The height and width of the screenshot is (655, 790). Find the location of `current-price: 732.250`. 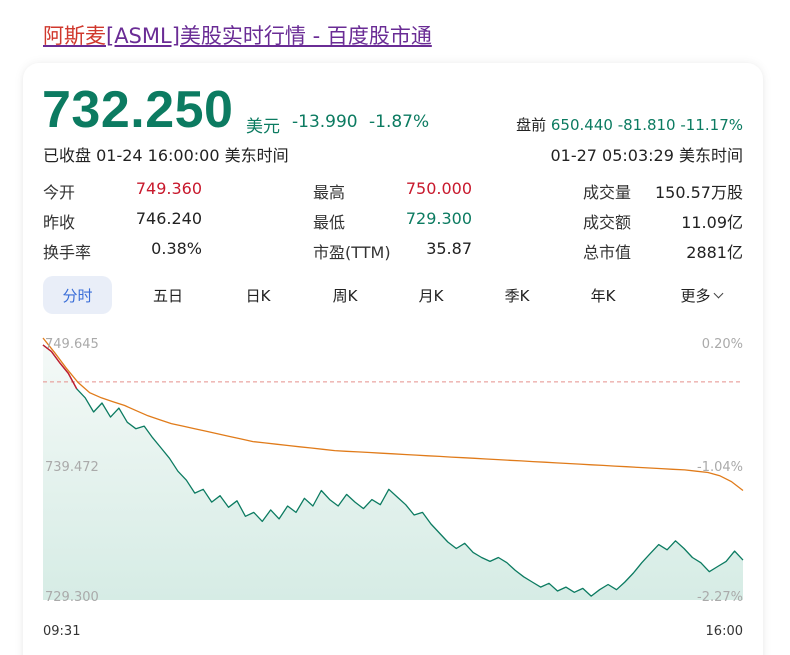

current-price: 732.250 is located at coordinates (138, 110).